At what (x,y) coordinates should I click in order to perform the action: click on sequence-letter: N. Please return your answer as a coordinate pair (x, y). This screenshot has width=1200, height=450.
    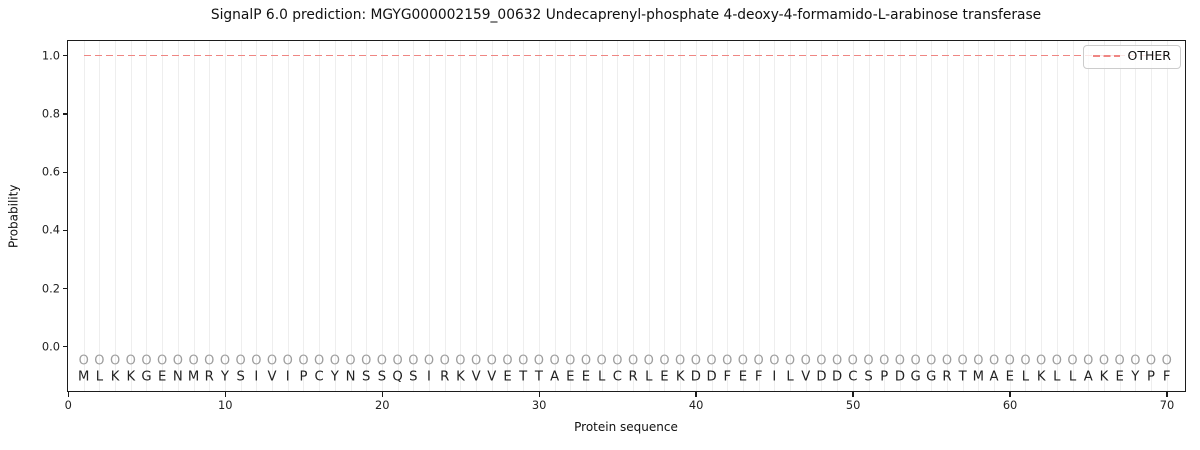
    Looking at the image, I should click on (177, 377).